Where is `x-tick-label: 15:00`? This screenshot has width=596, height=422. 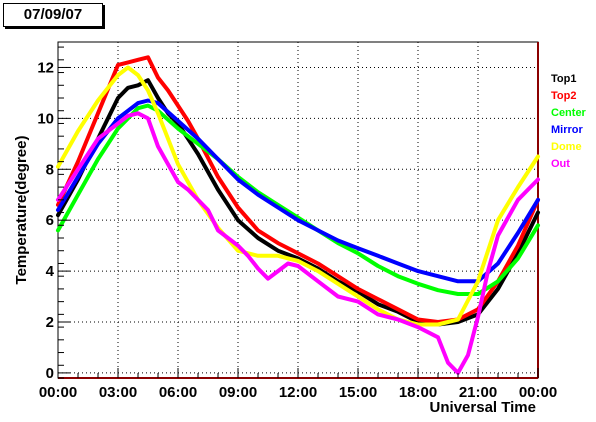
x-tick-label: 15:00 is located at coordinates (358, 392).